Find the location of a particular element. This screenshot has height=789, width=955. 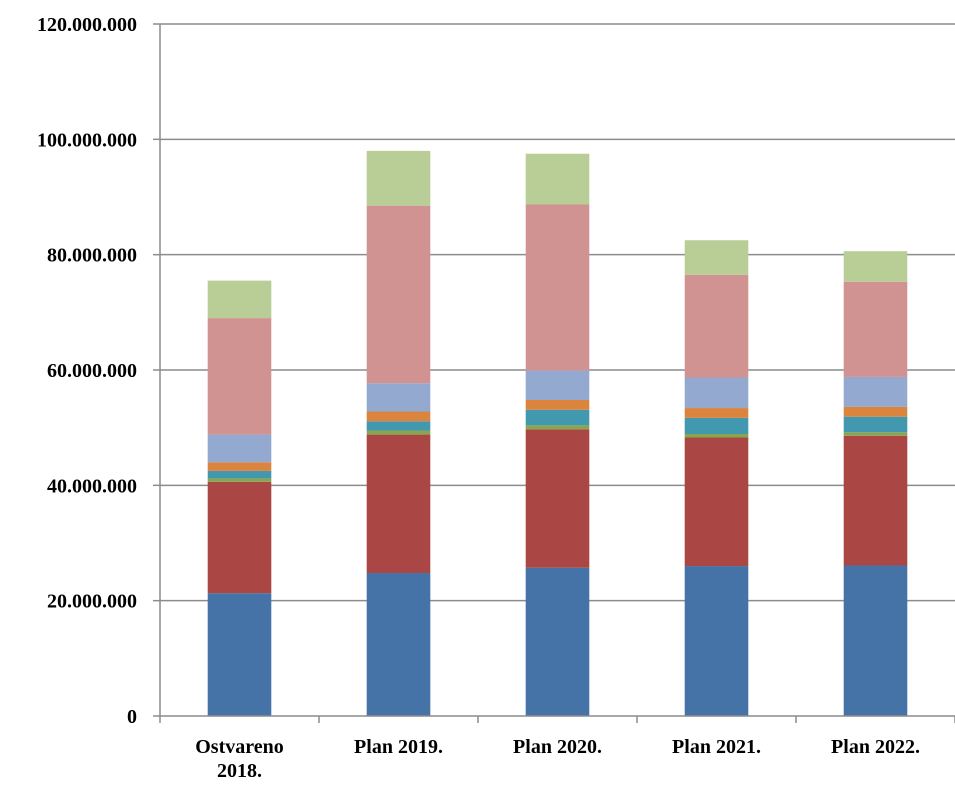

x-tick-label-line: Plan 2022. is located at coordinates (875, 747).